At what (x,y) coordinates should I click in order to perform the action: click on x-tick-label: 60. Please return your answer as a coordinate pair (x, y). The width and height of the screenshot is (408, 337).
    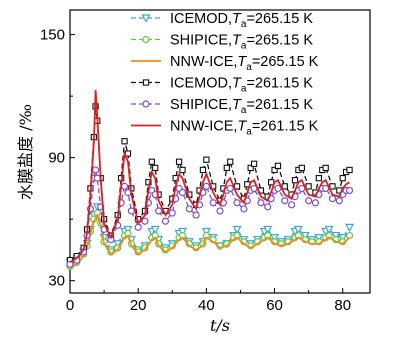
    Looking at the image, I should click on (274, 305).